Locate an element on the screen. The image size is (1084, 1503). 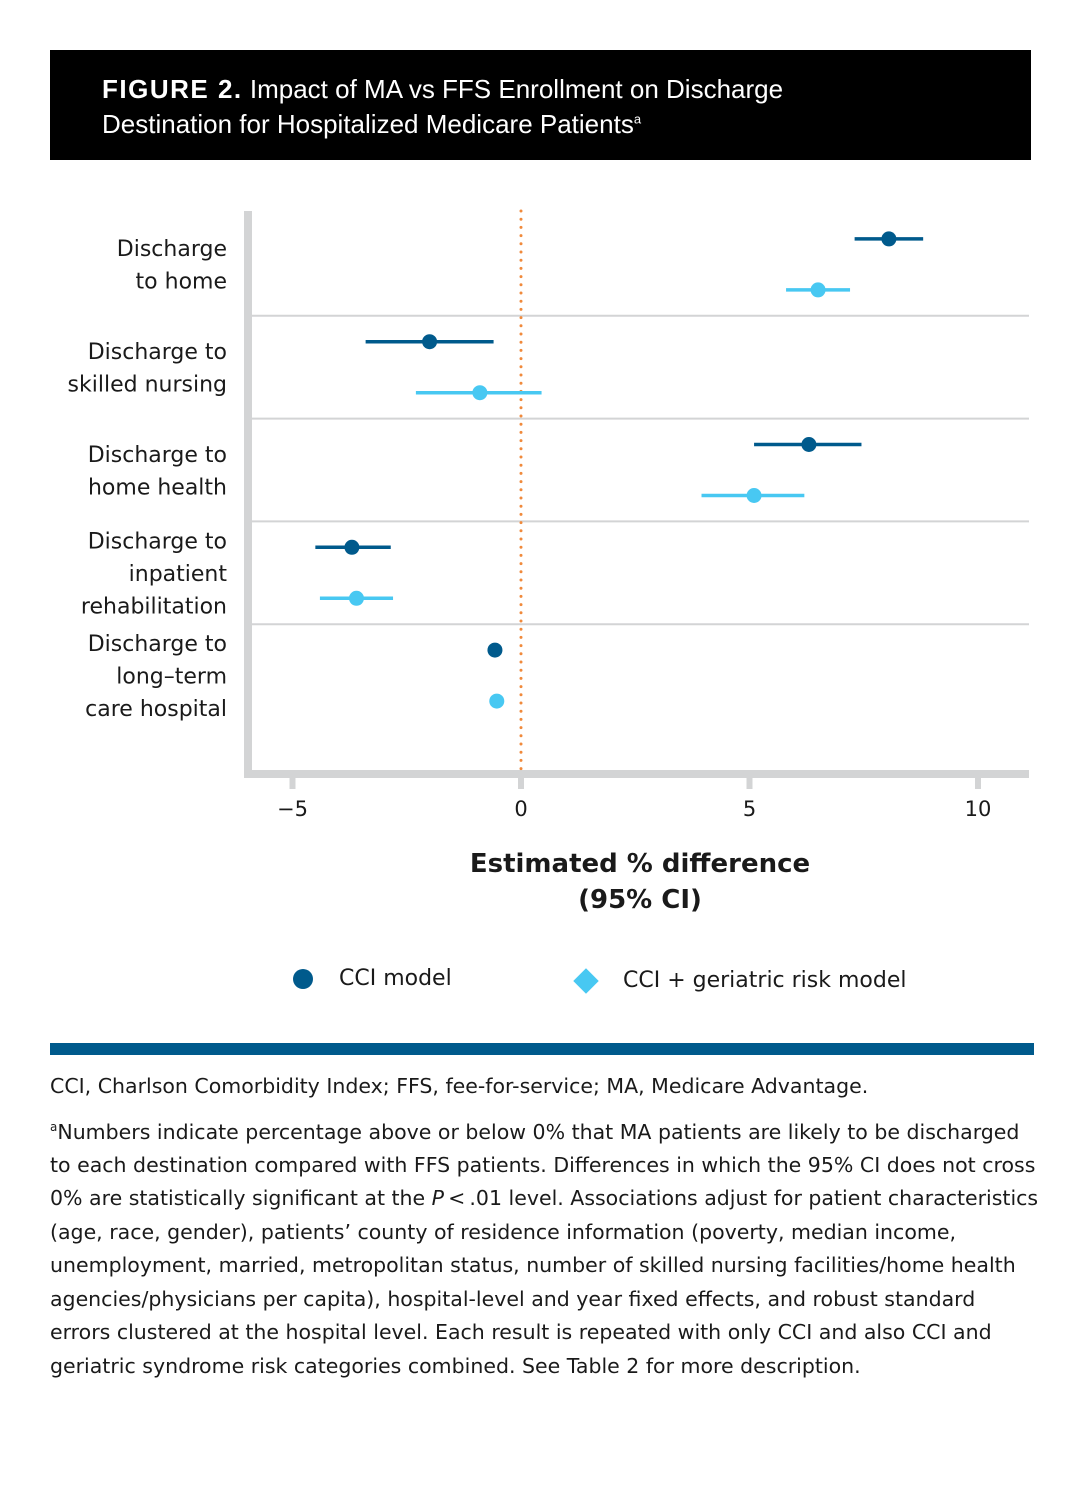
legend-item-cci-geriatric: CCI + geriatric risk model is located at coordinates (740, 980).